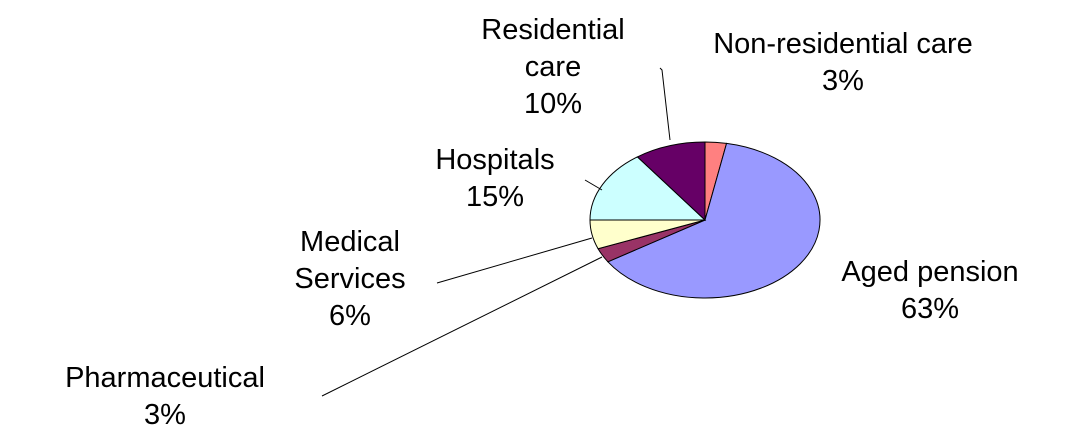 This screenshot has height=434, width=1073. What do you see at coordinates (495, 179) in the screenshot?
I see `slice-label: Hospitals 15%` at bounding box center [495, 179].